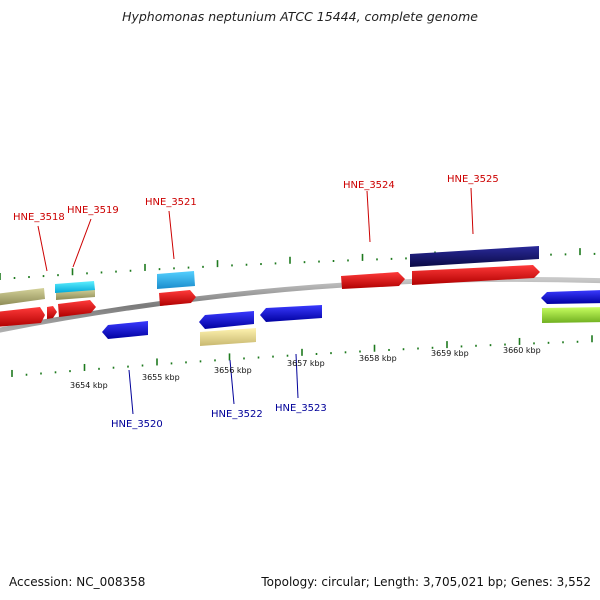 This screenshot has height=600, width=600. Describe the element at coordinates (77, 582) in the screenshot. I see `accession-text: Accession: NC_008358` at that location.